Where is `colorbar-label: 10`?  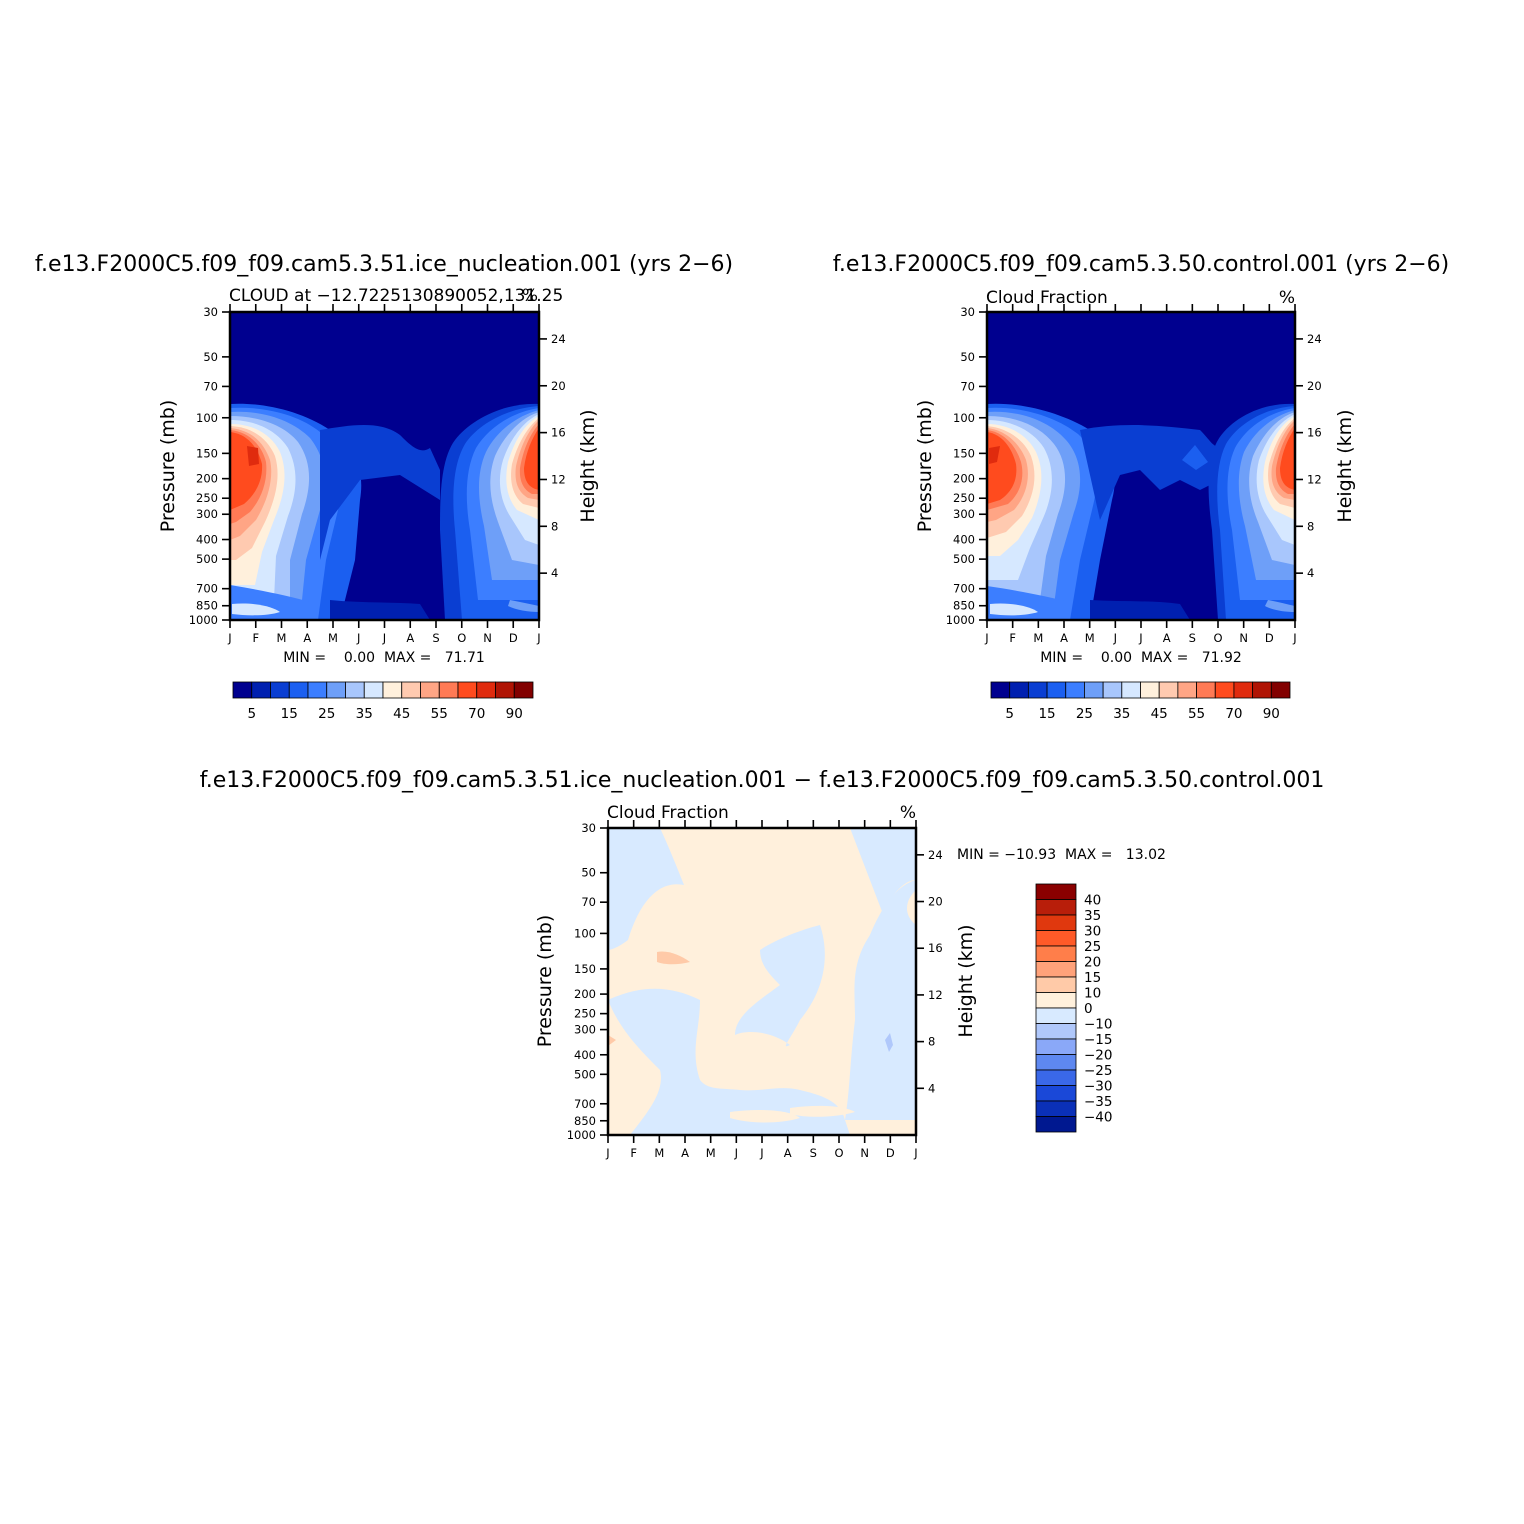 colorbar-label: 10 is located at coordinates (1092, 994).